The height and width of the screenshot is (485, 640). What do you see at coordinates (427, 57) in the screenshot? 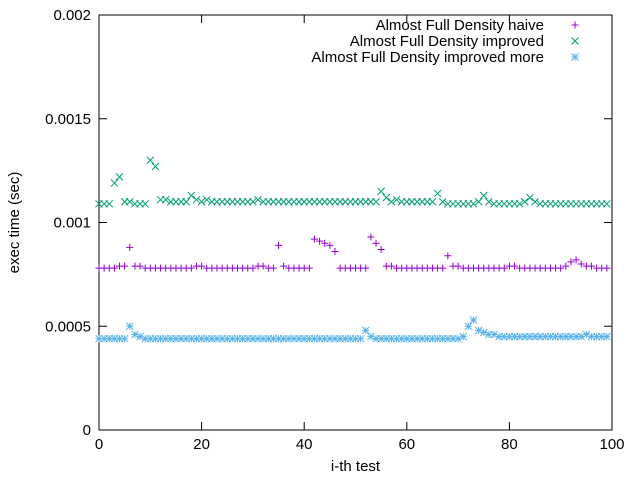
I see `legend-label: Almost Full Density improved more` at bounding box center [427, 57].